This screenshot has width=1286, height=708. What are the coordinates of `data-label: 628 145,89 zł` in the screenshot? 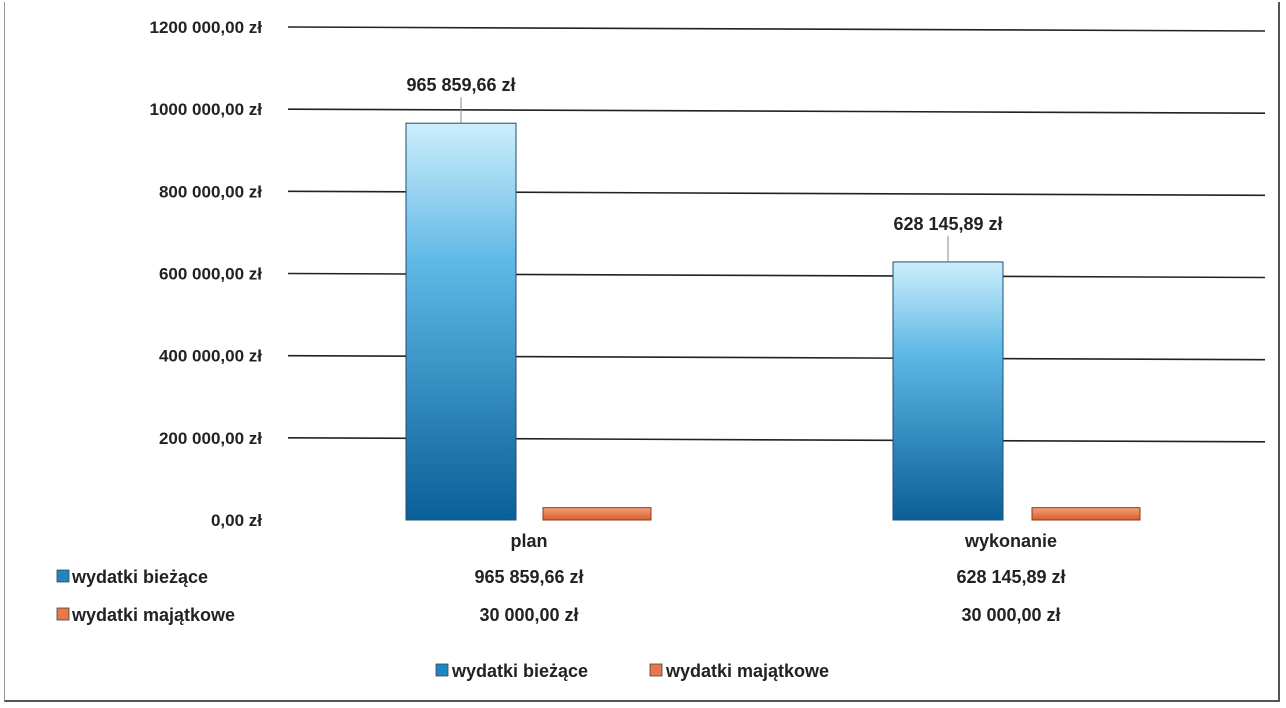 It's located at (947, 224).